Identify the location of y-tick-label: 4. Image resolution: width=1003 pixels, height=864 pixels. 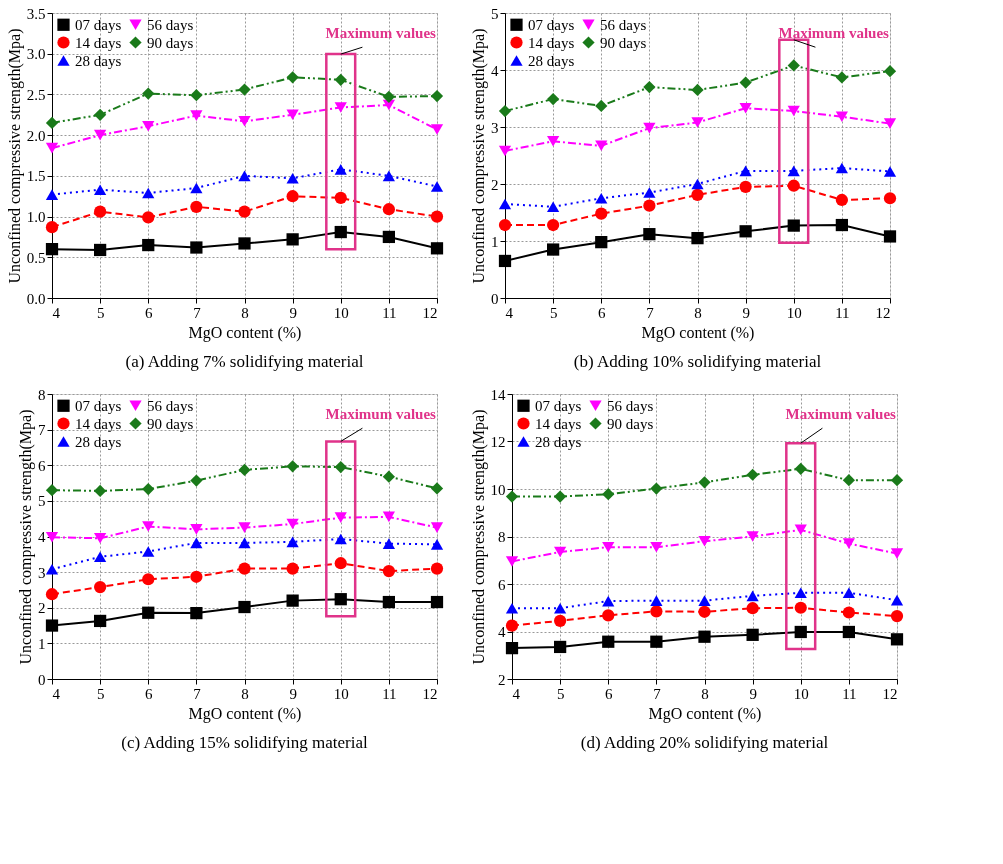
(42, 537).